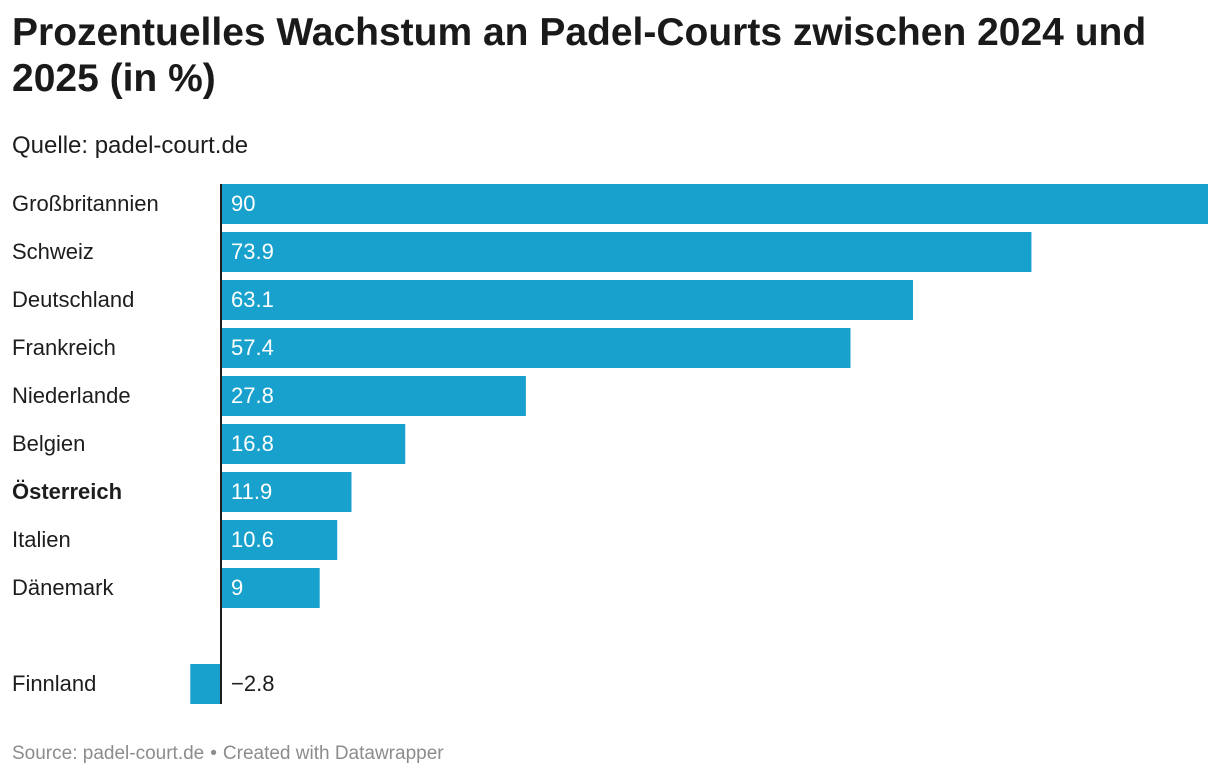 This screenshot has height=780, width=1220. What do you see at coordinates (252, 539) in the screenshot?
I see `value-label: 10.6` at bounding box center [252, 539].